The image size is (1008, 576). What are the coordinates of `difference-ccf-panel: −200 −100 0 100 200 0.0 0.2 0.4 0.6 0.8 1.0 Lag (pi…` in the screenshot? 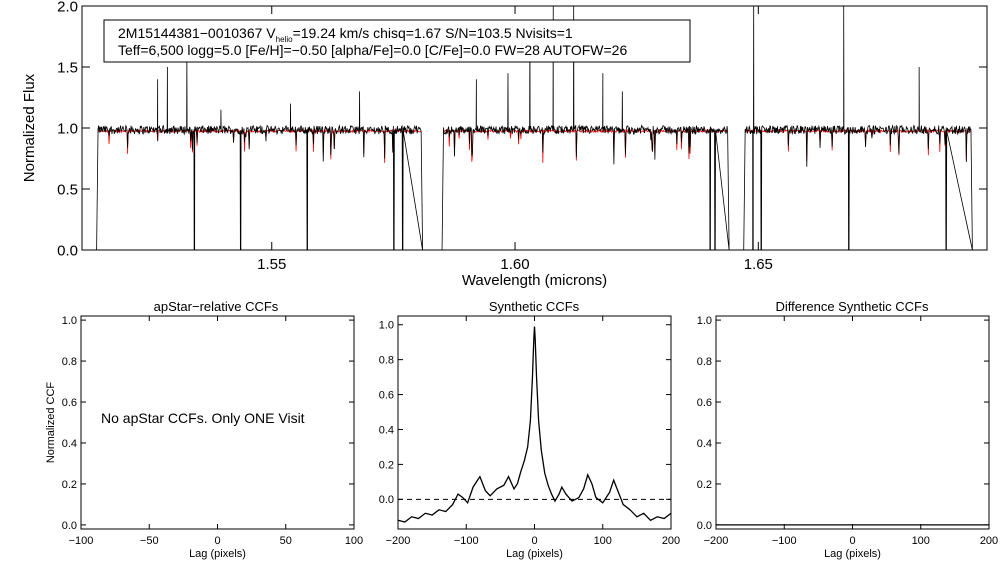 It's located at (847, 437).